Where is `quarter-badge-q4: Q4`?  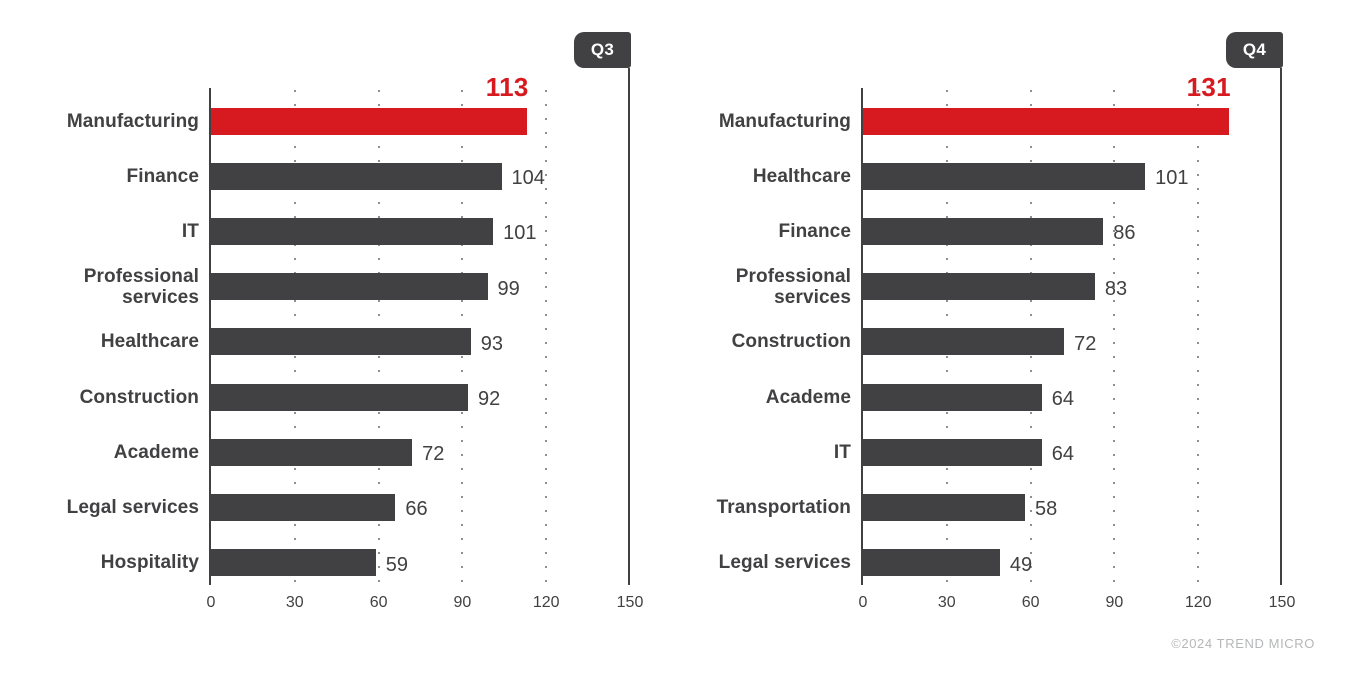
quarter-badge-q4: Q4 is located at coordinates (1254, 50).